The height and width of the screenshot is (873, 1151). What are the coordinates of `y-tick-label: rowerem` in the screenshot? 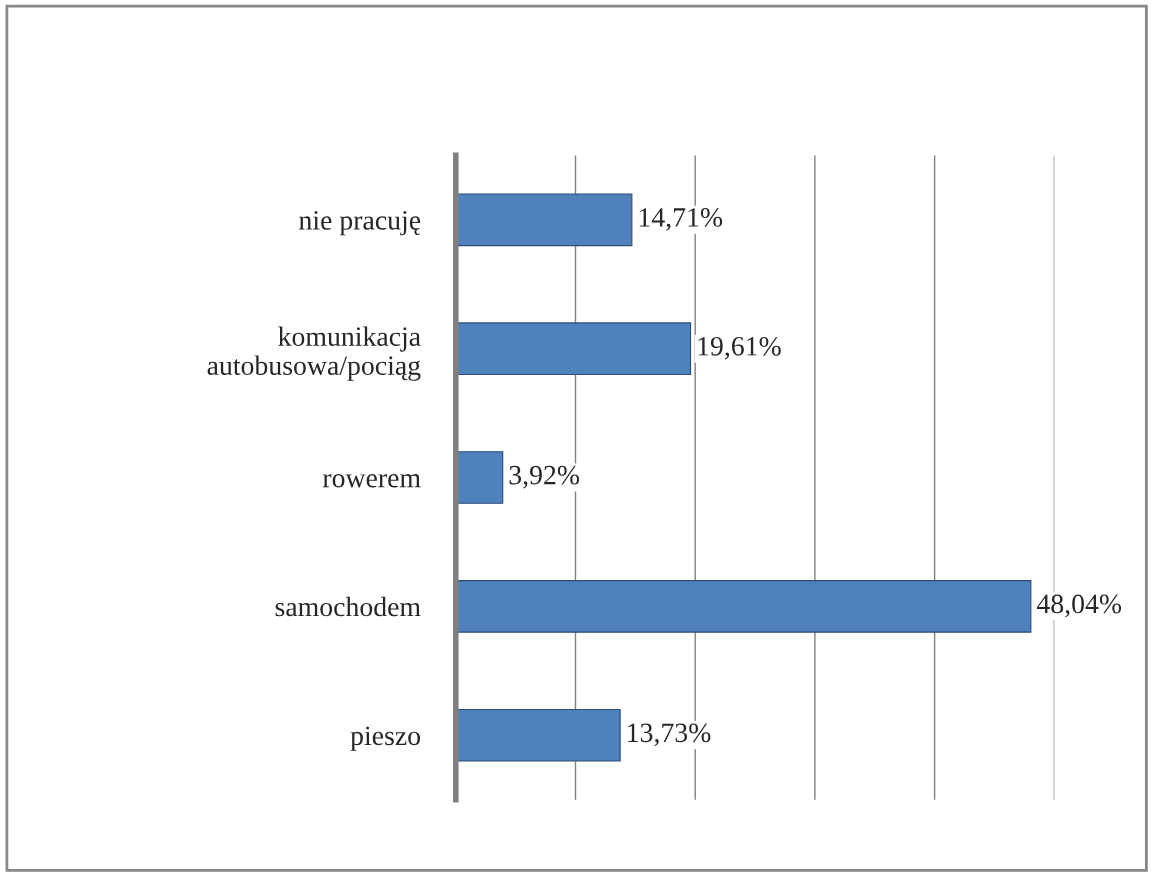 It's located at (371, 481).